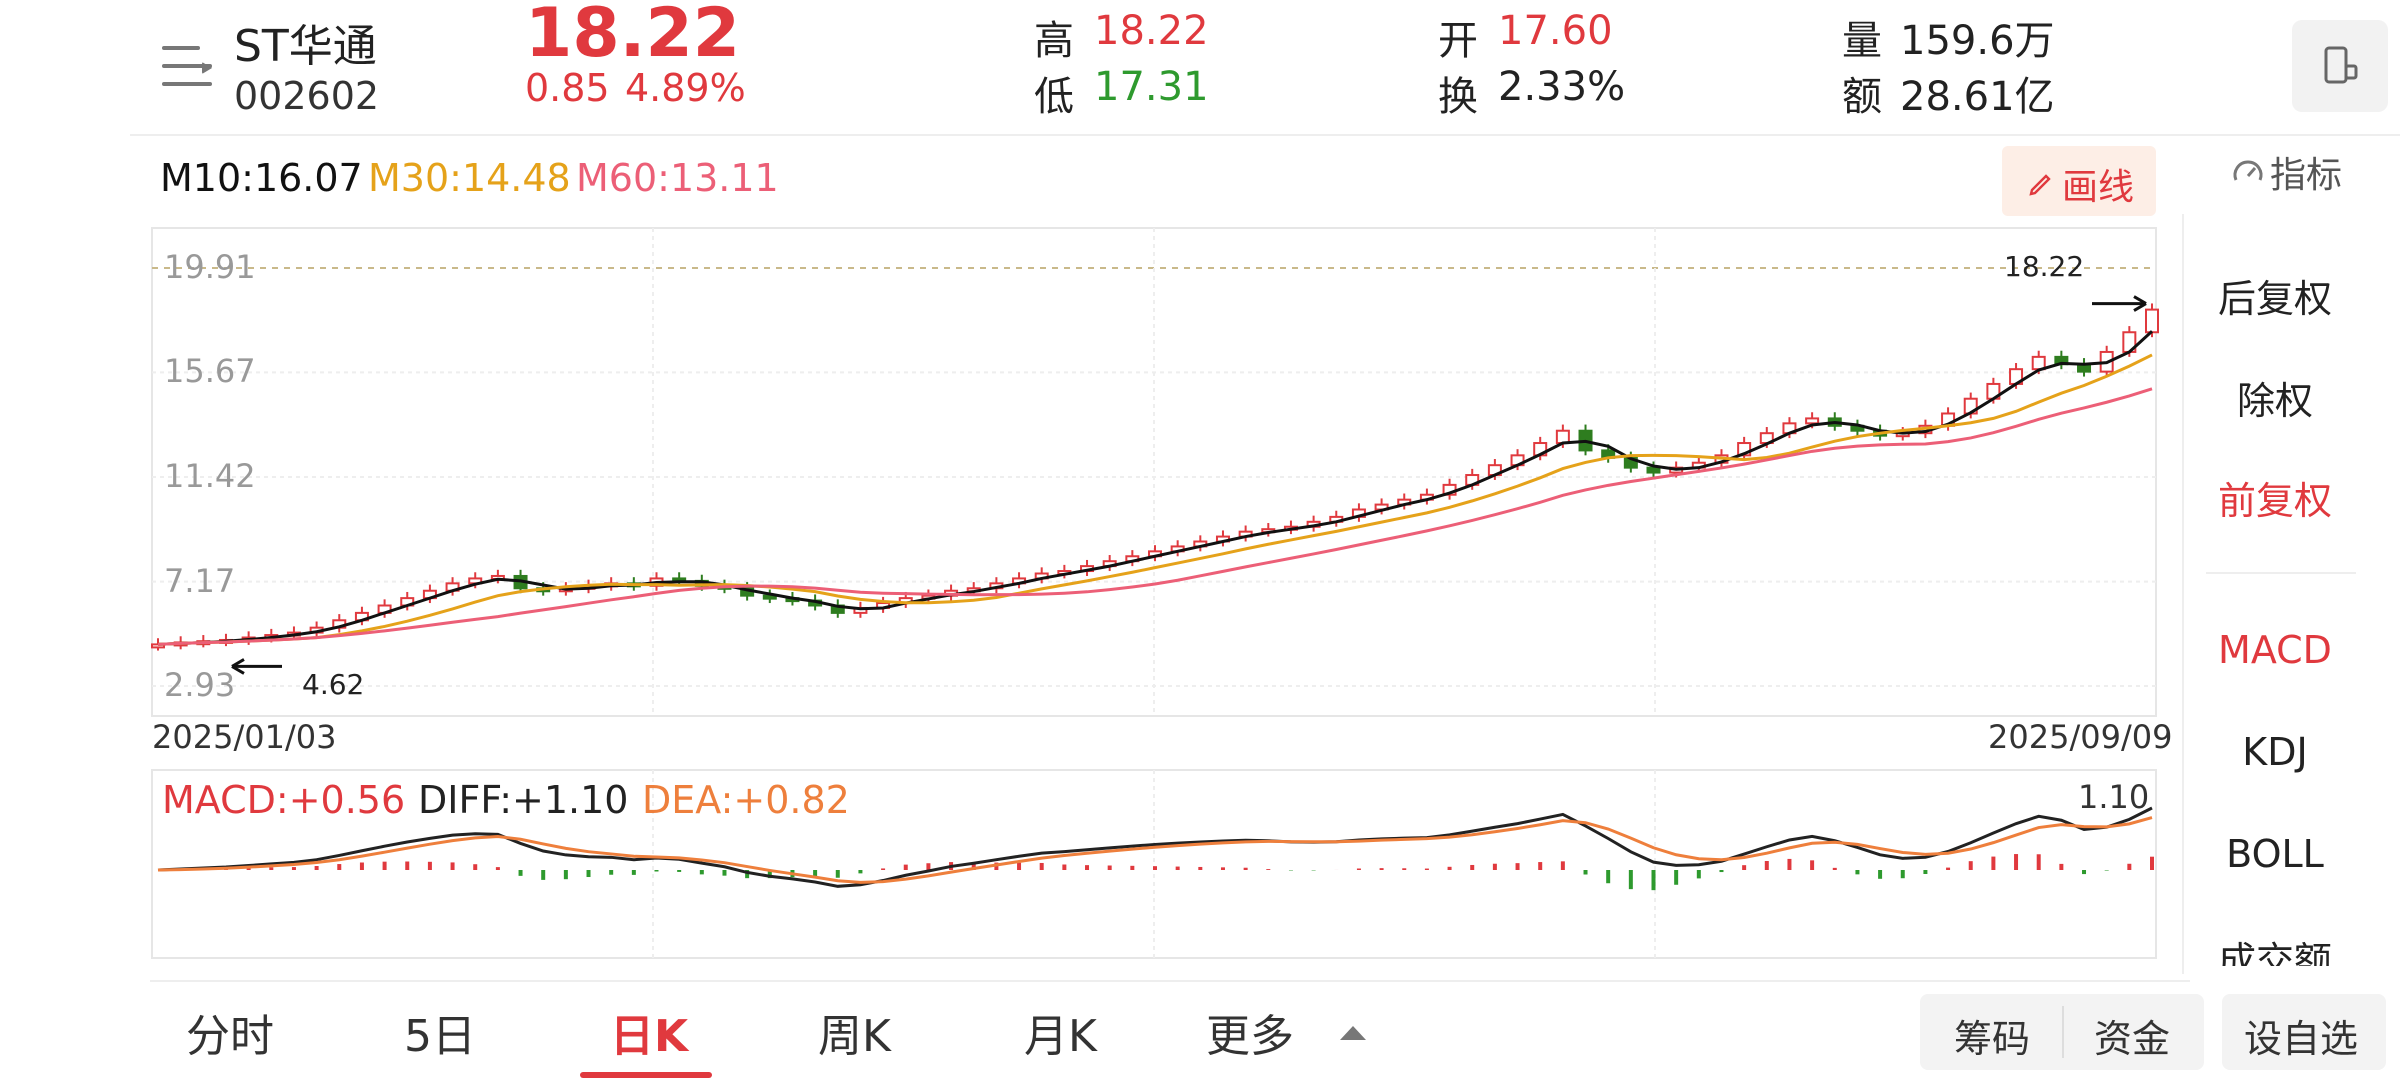  Describe the element at coordinates (2140, 303) in the screenshot. I see `max-arrow-head` at that location.